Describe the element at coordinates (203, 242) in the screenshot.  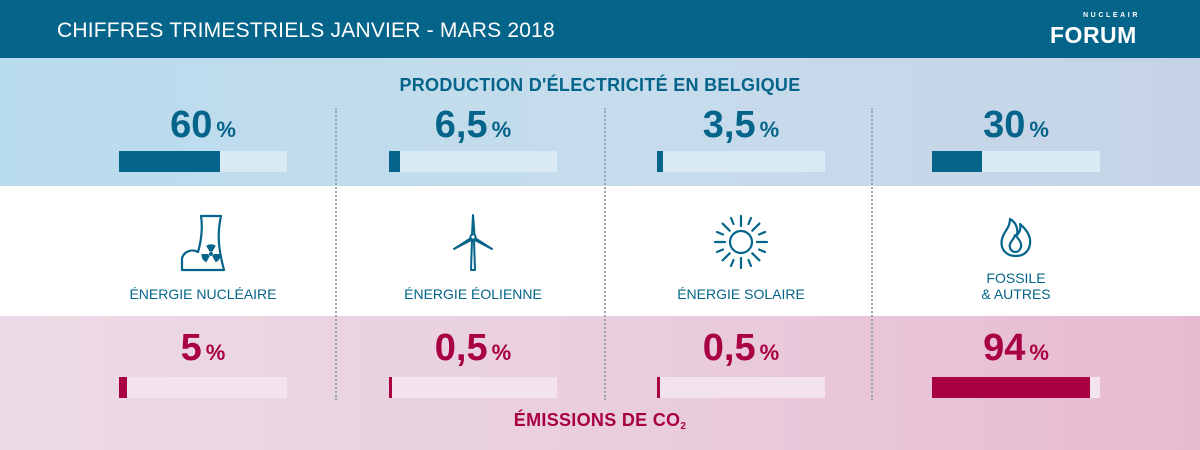
I see `nuclear-plant-icon` at that location.